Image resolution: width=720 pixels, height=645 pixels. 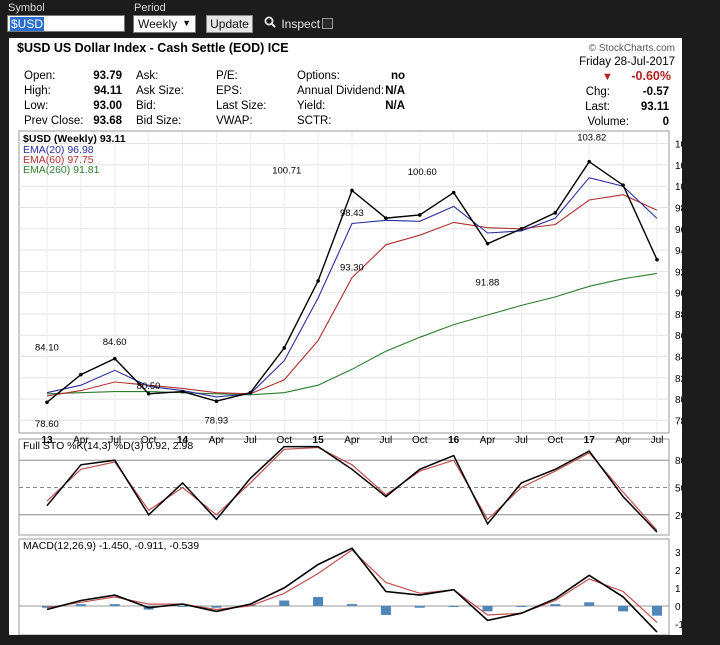 What do you see at coordinates (488, 283) in the screenshot?
I see `price-annotation-label: 91.88` at bounding box center [488, 283].